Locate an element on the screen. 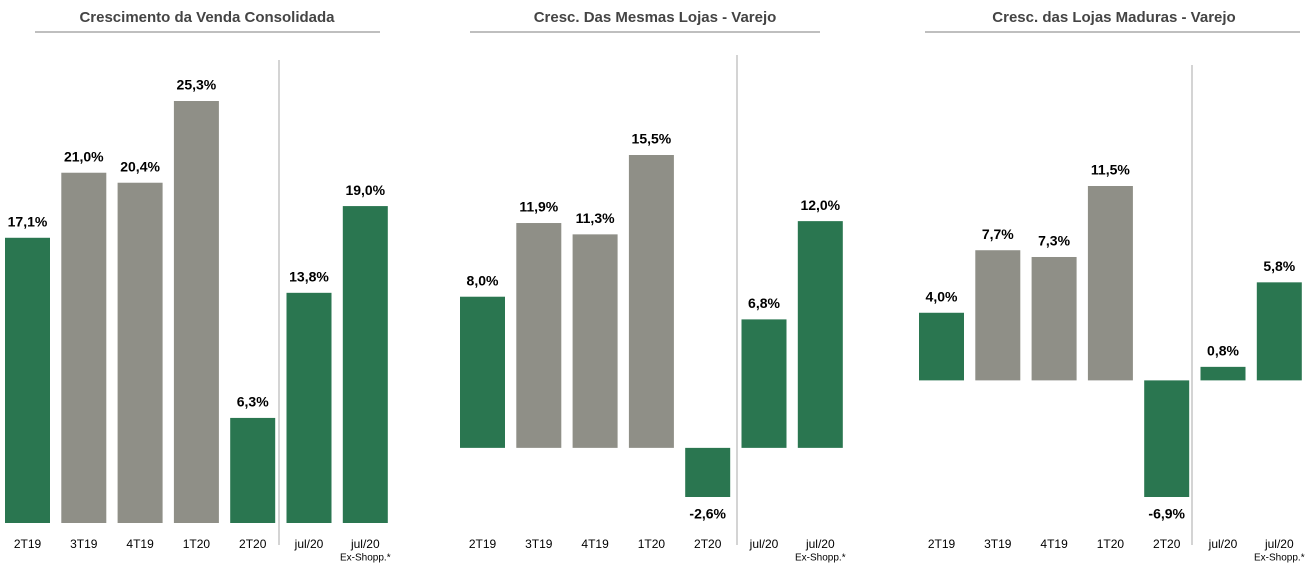  value-label: -6,9% is located at coordinates (1166, 514).